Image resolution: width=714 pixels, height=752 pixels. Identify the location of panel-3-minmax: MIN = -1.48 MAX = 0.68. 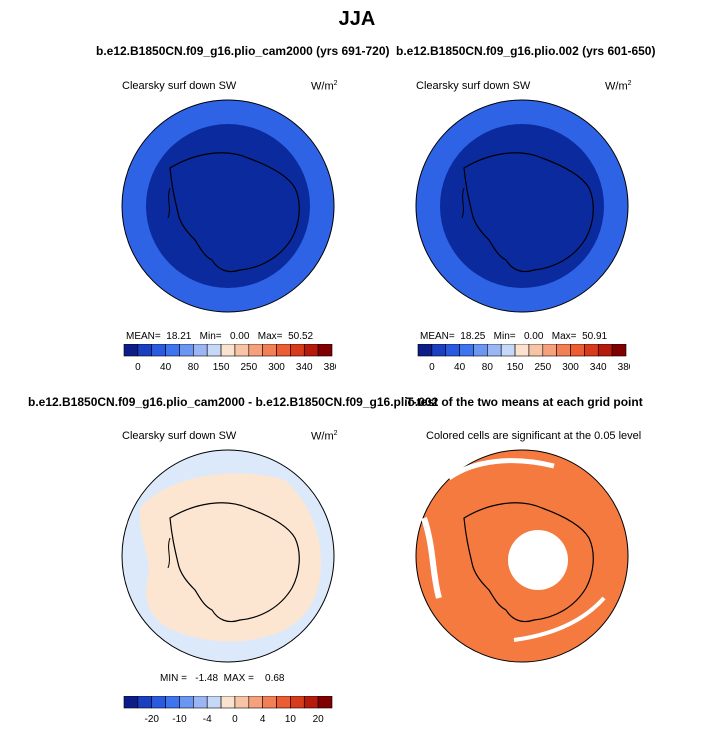
(222, 678).